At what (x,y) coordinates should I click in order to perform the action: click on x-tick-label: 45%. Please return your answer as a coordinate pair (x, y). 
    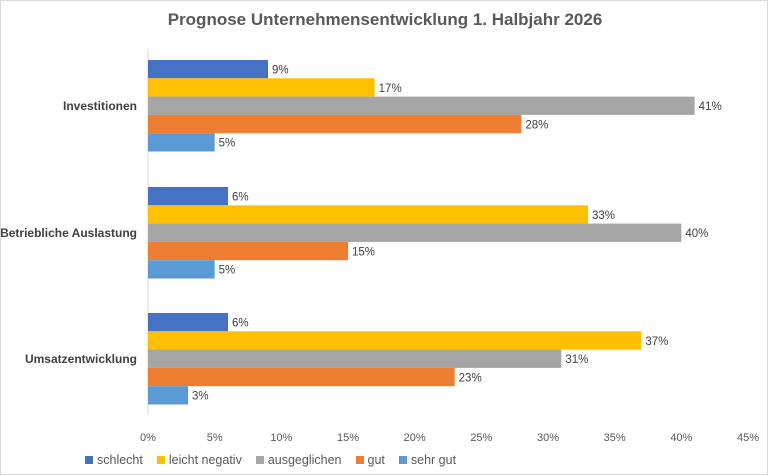
    Looking at the image, I should click on (748, 438).